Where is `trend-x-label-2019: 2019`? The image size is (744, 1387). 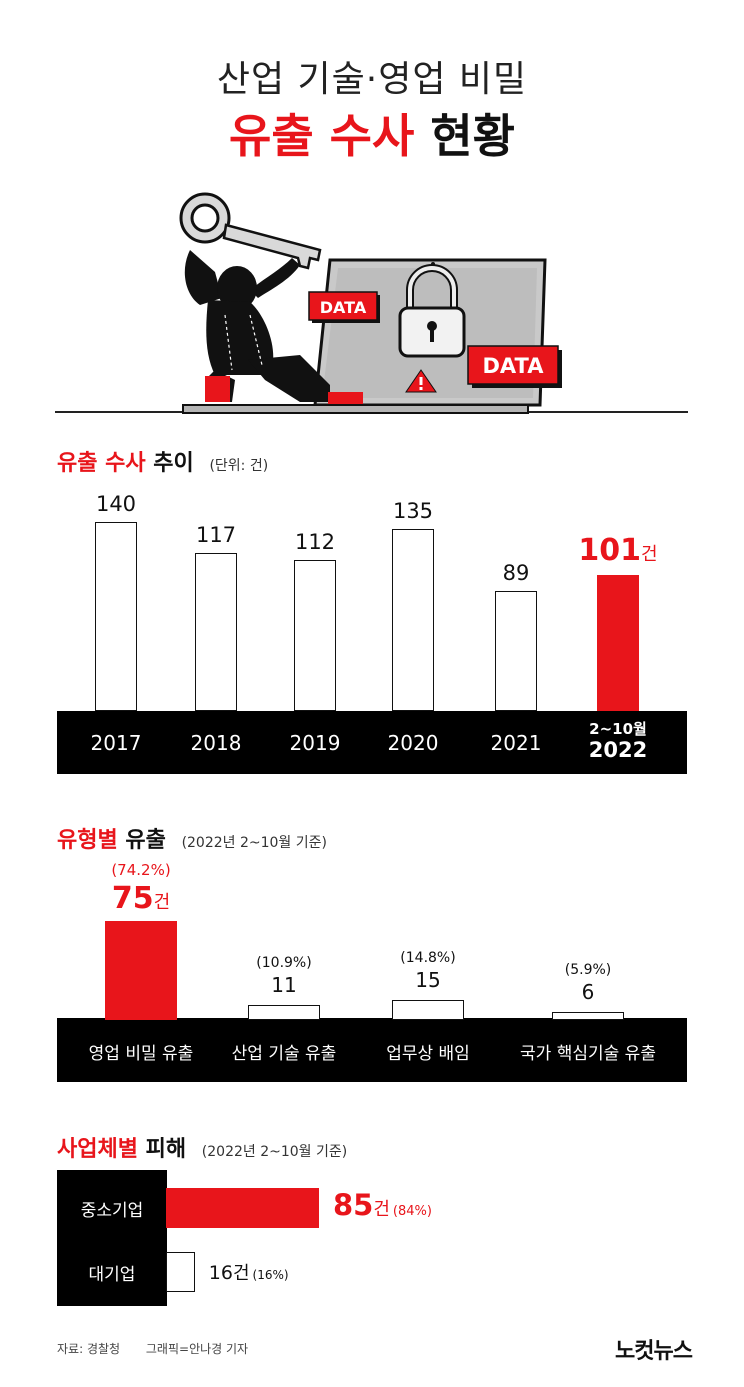
trend-x-label-2019: 2019 is located at coordinates (315, 743).